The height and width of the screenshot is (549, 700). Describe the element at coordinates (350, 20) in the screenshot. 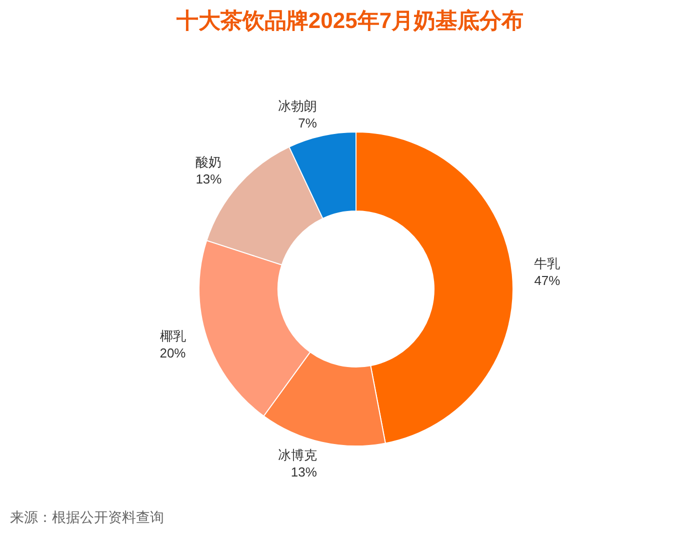

I see `title: 十大茶饮品牌2025年7月奶基底分布` at that location.